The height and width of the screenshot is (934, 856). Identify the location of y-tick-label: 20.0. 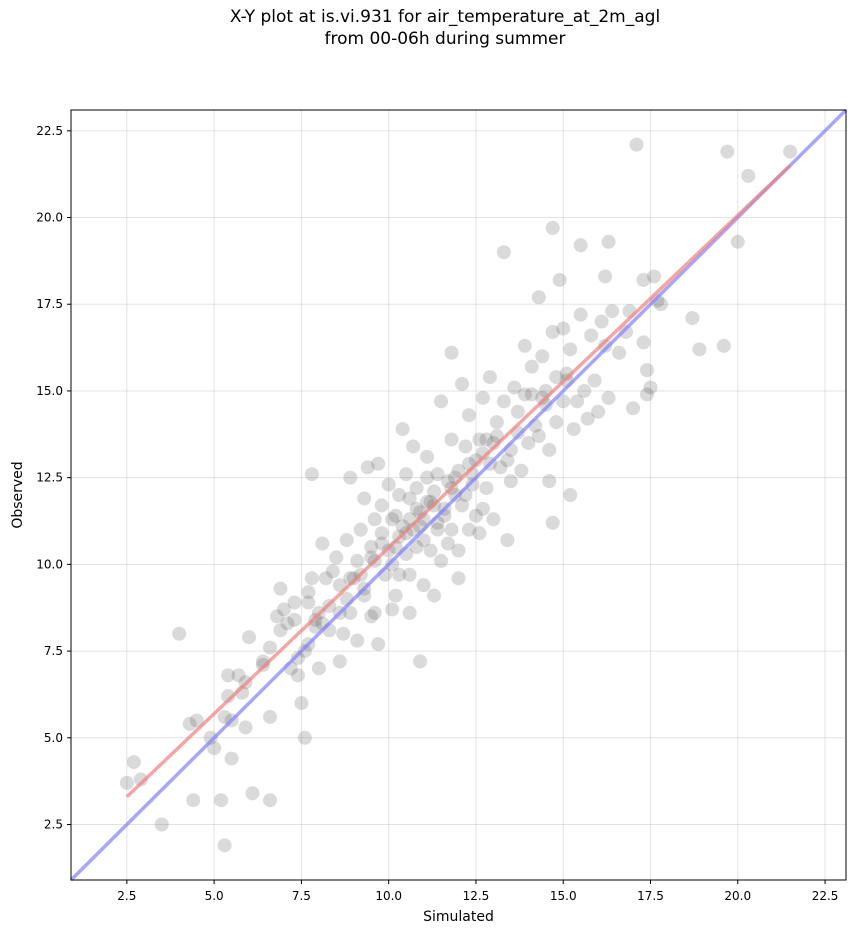
(49, 218).